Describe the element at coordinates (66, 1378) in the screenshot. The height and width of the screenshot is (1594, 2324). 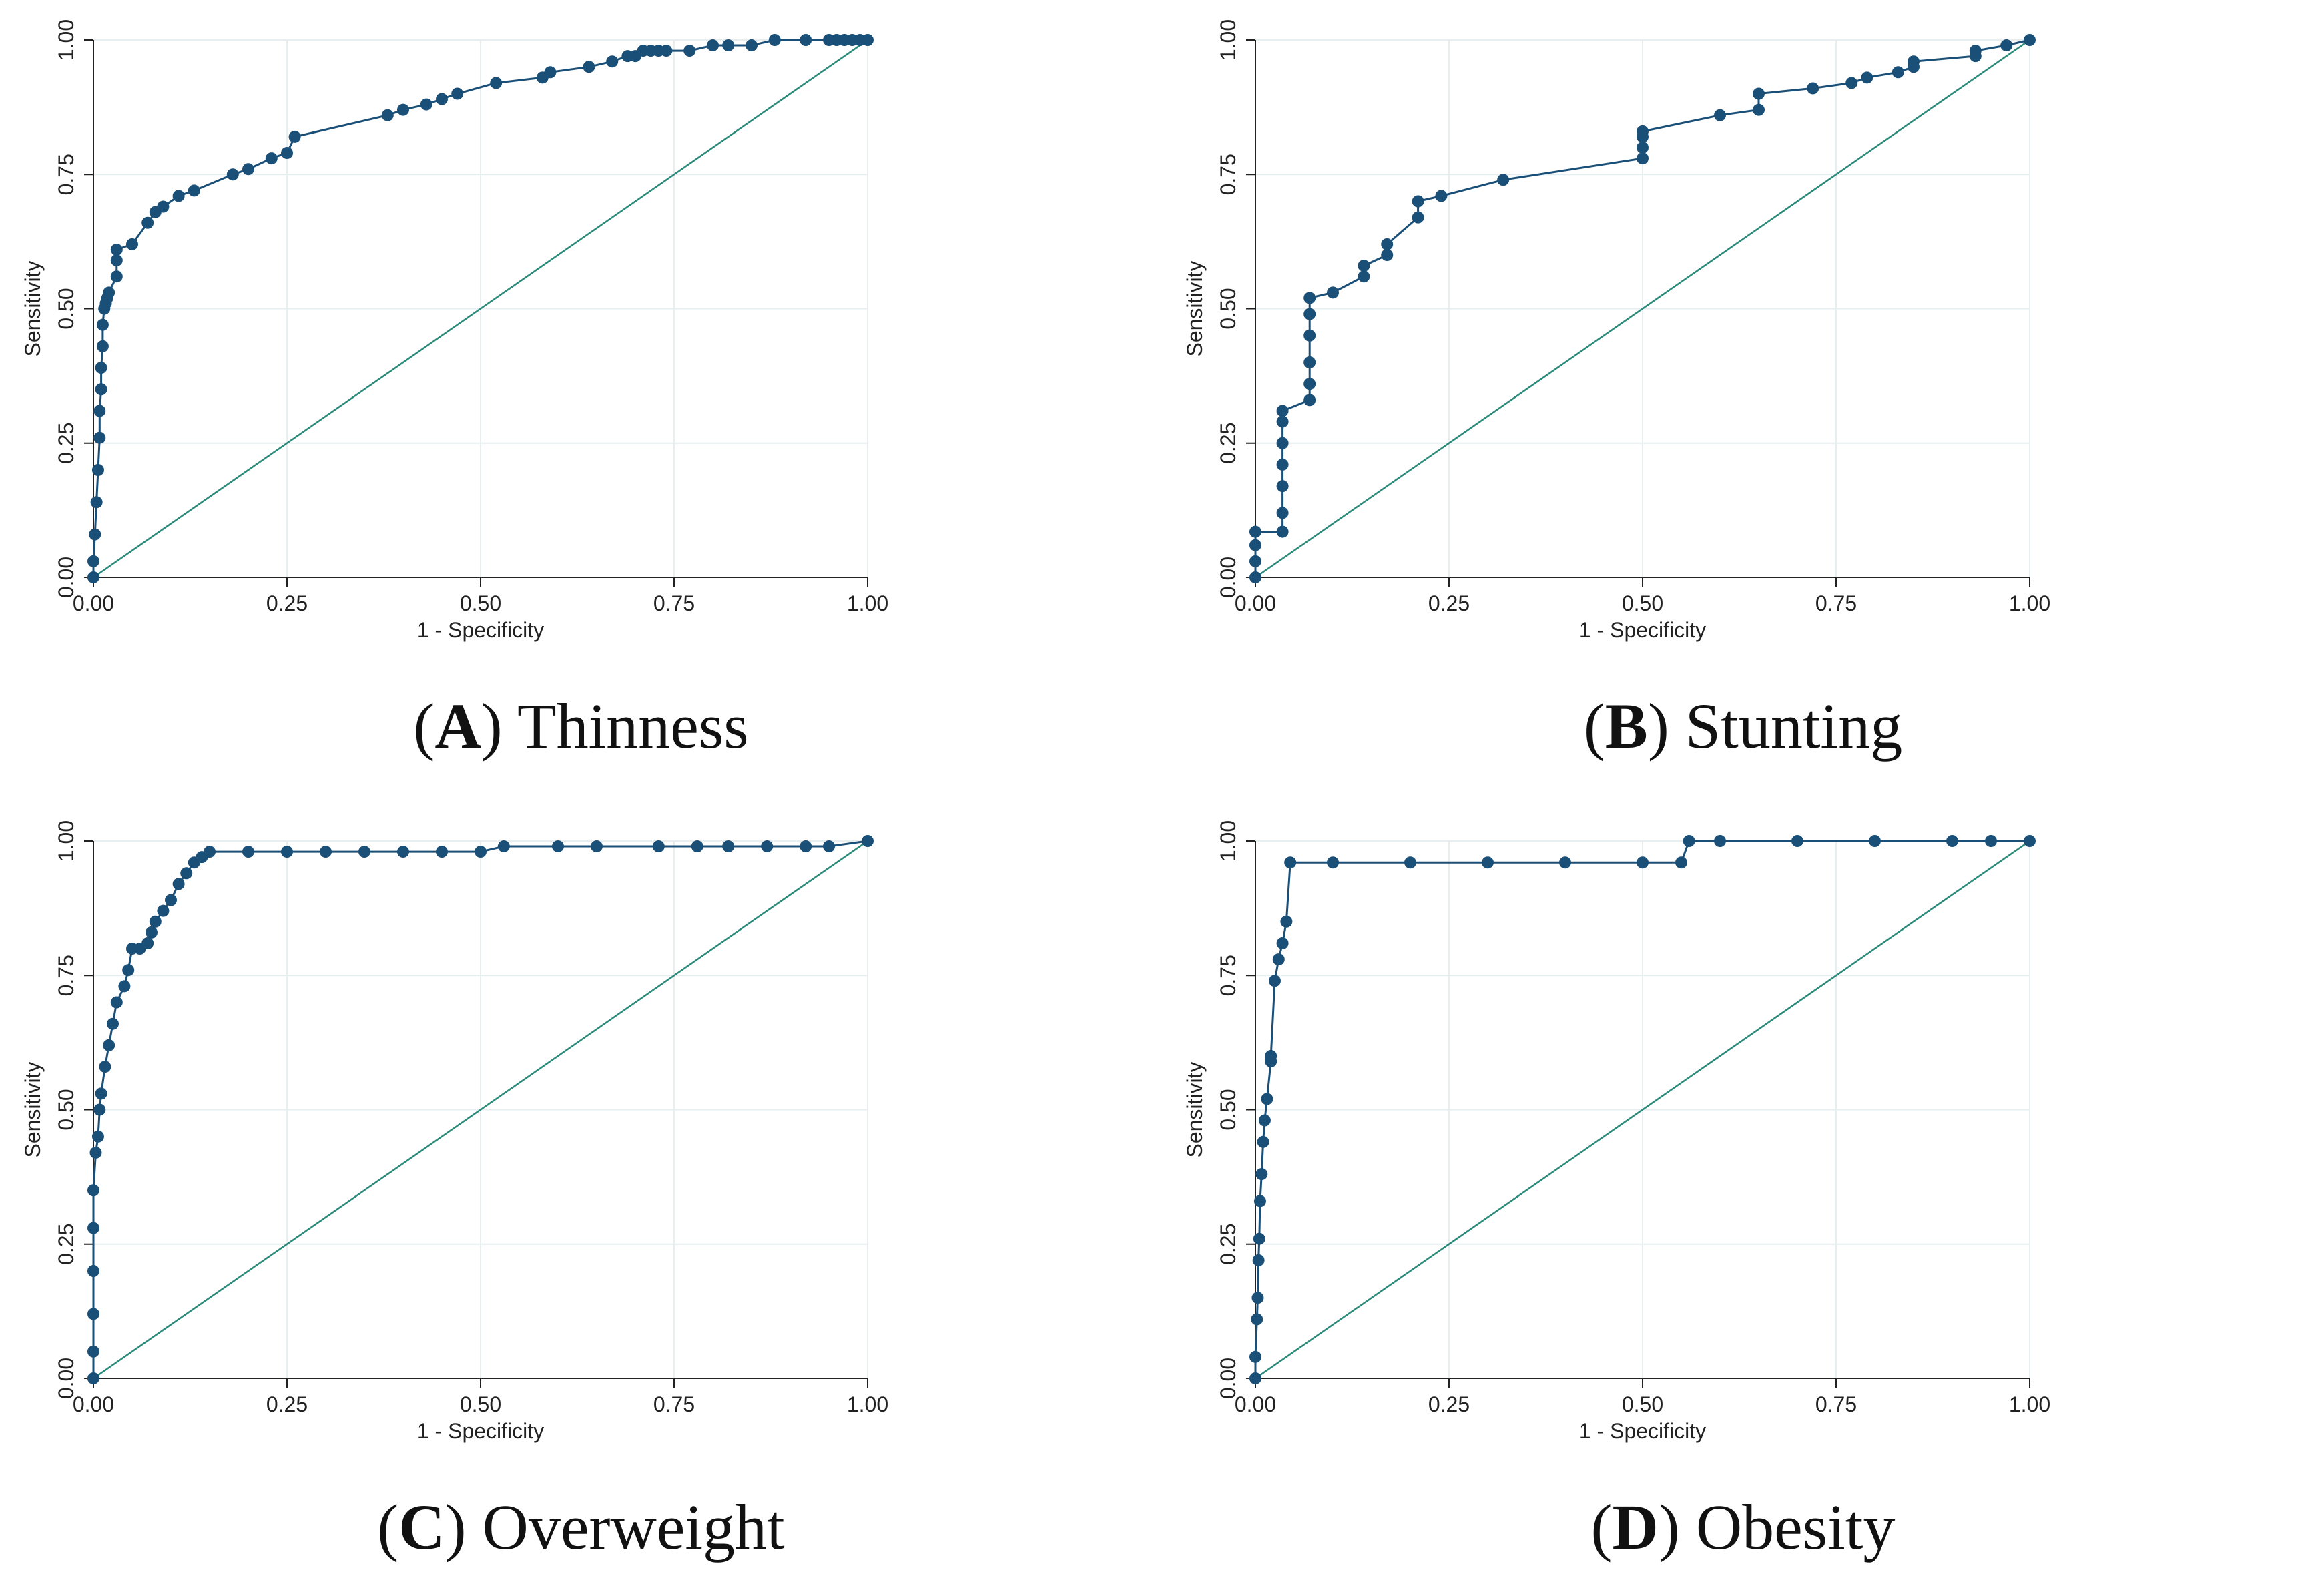
I see `y-tick-label: 0.00` at that location.